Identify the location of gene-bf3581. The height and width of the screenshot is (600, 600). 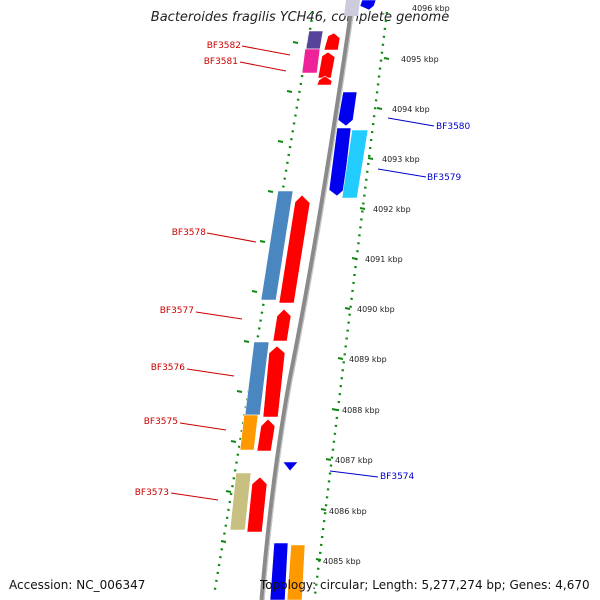
(311, 61).